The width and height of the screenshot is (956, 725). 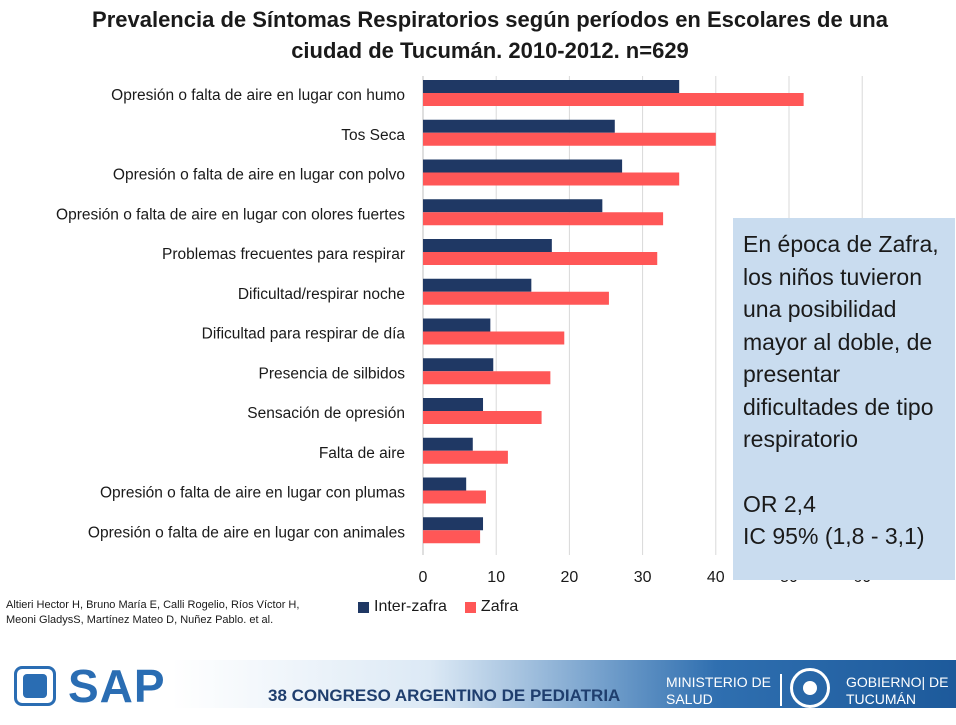 I want to click on ministerio-logo-text: MINISTERIO DE SALUD PÚBLICA, so click(x=719, y=699).